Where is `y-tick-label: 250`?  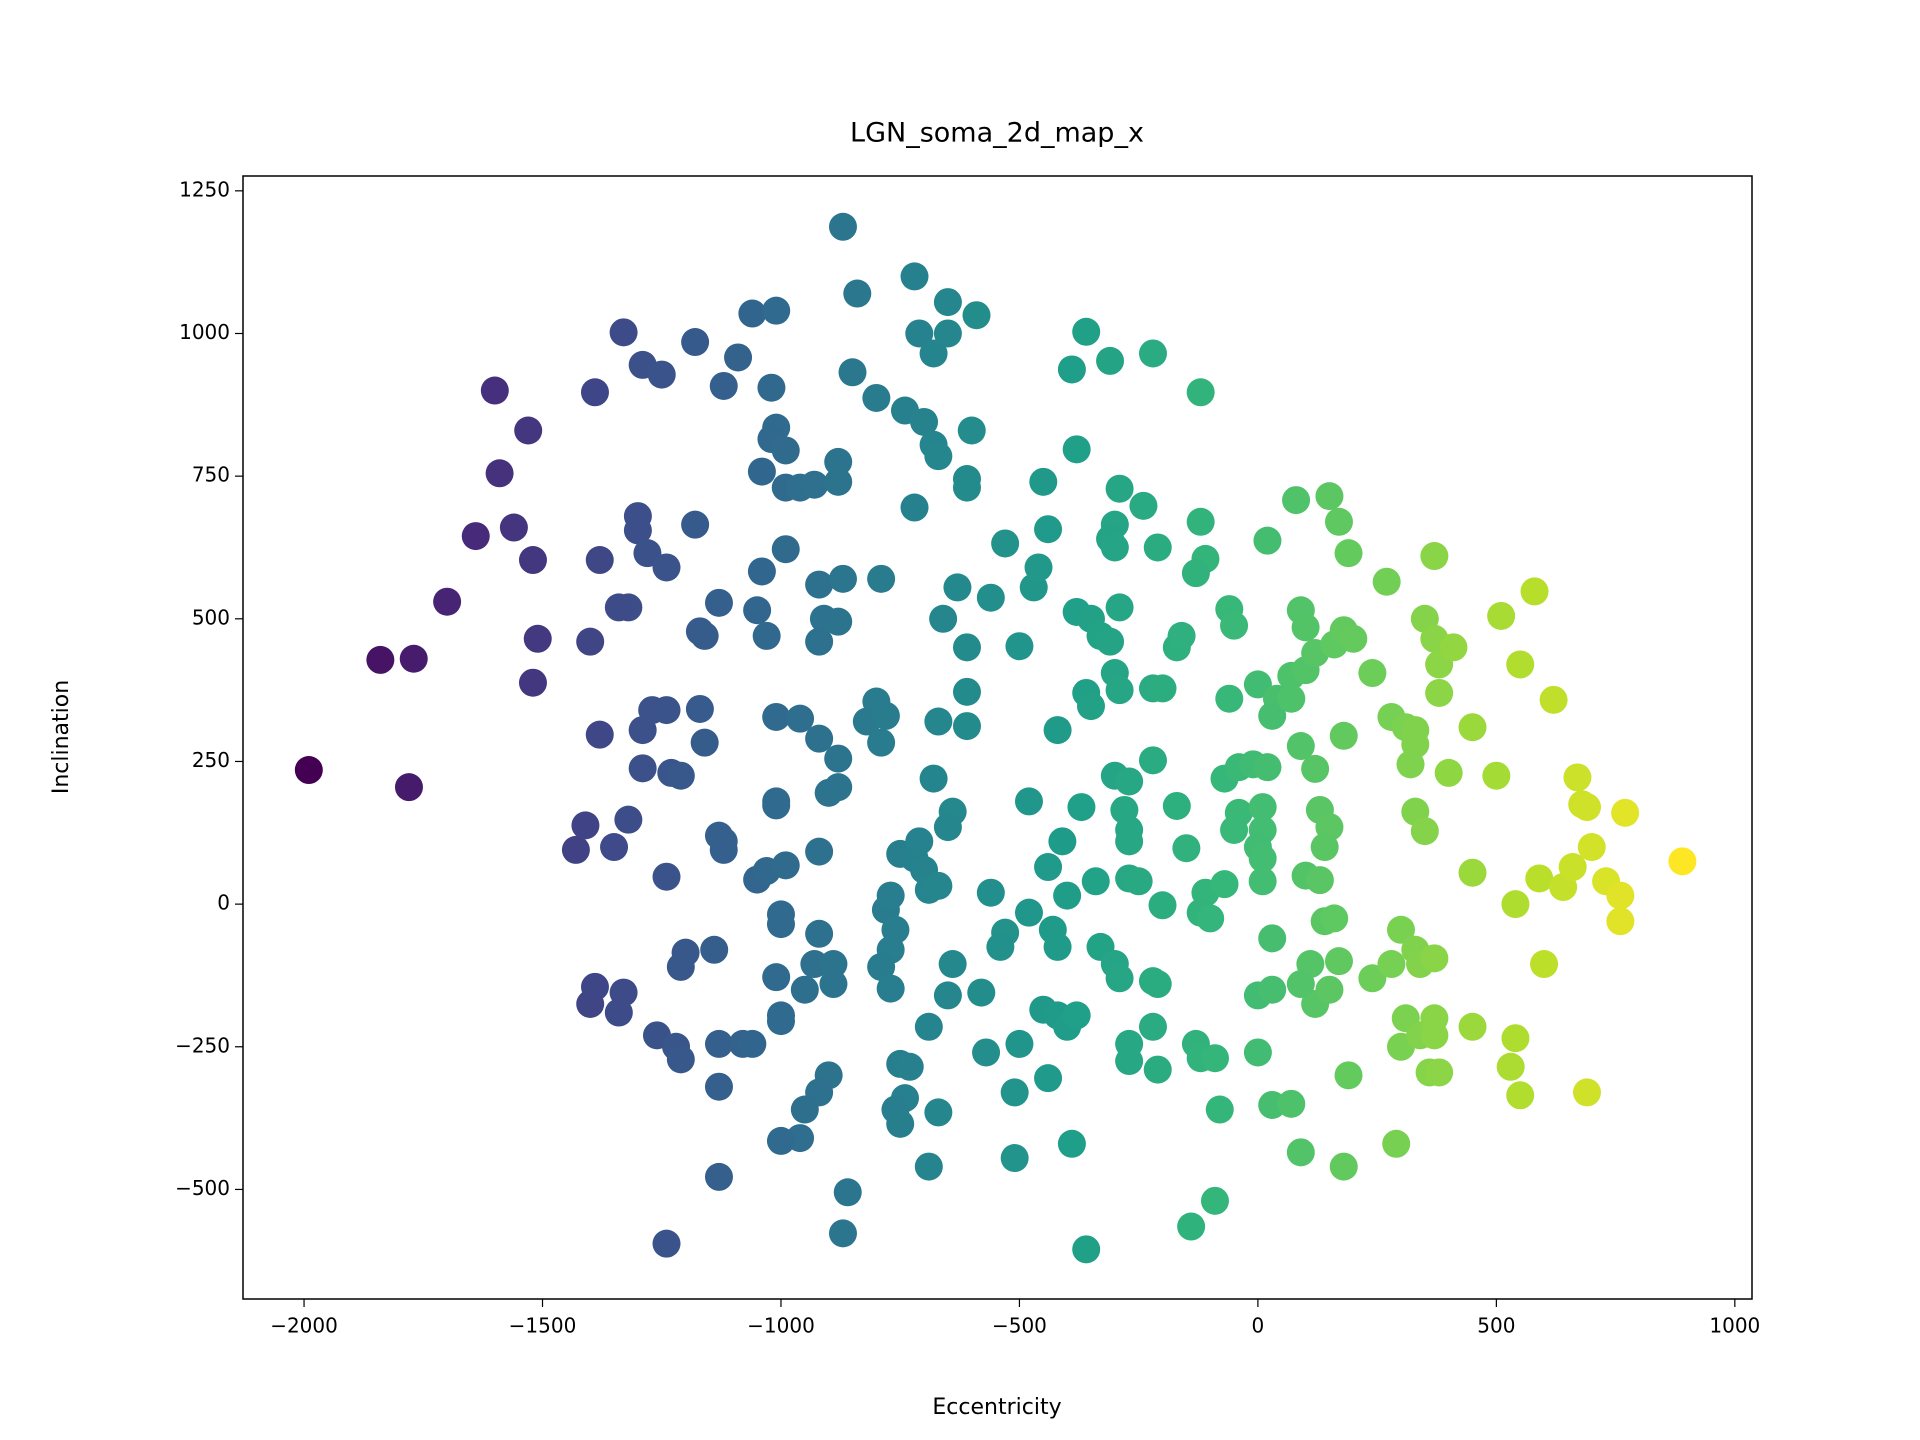 y-tick-label: 250 is located at coordinates (211, 760).